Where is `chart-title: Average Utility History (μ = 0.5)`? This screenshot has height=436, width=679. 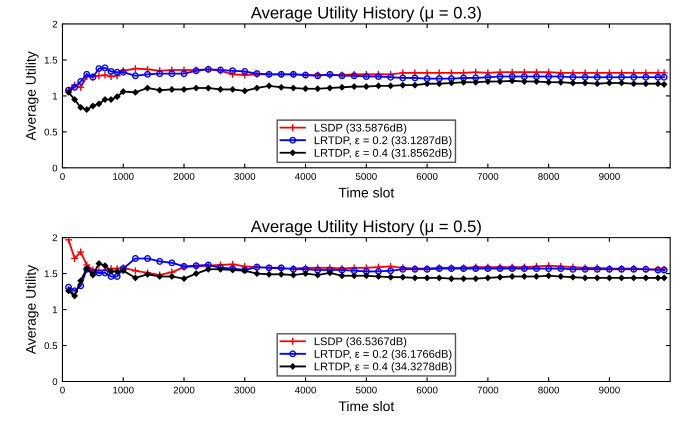 chart-title: Average Utility History (μ = 0.5) is located at coordinates (365, 228).